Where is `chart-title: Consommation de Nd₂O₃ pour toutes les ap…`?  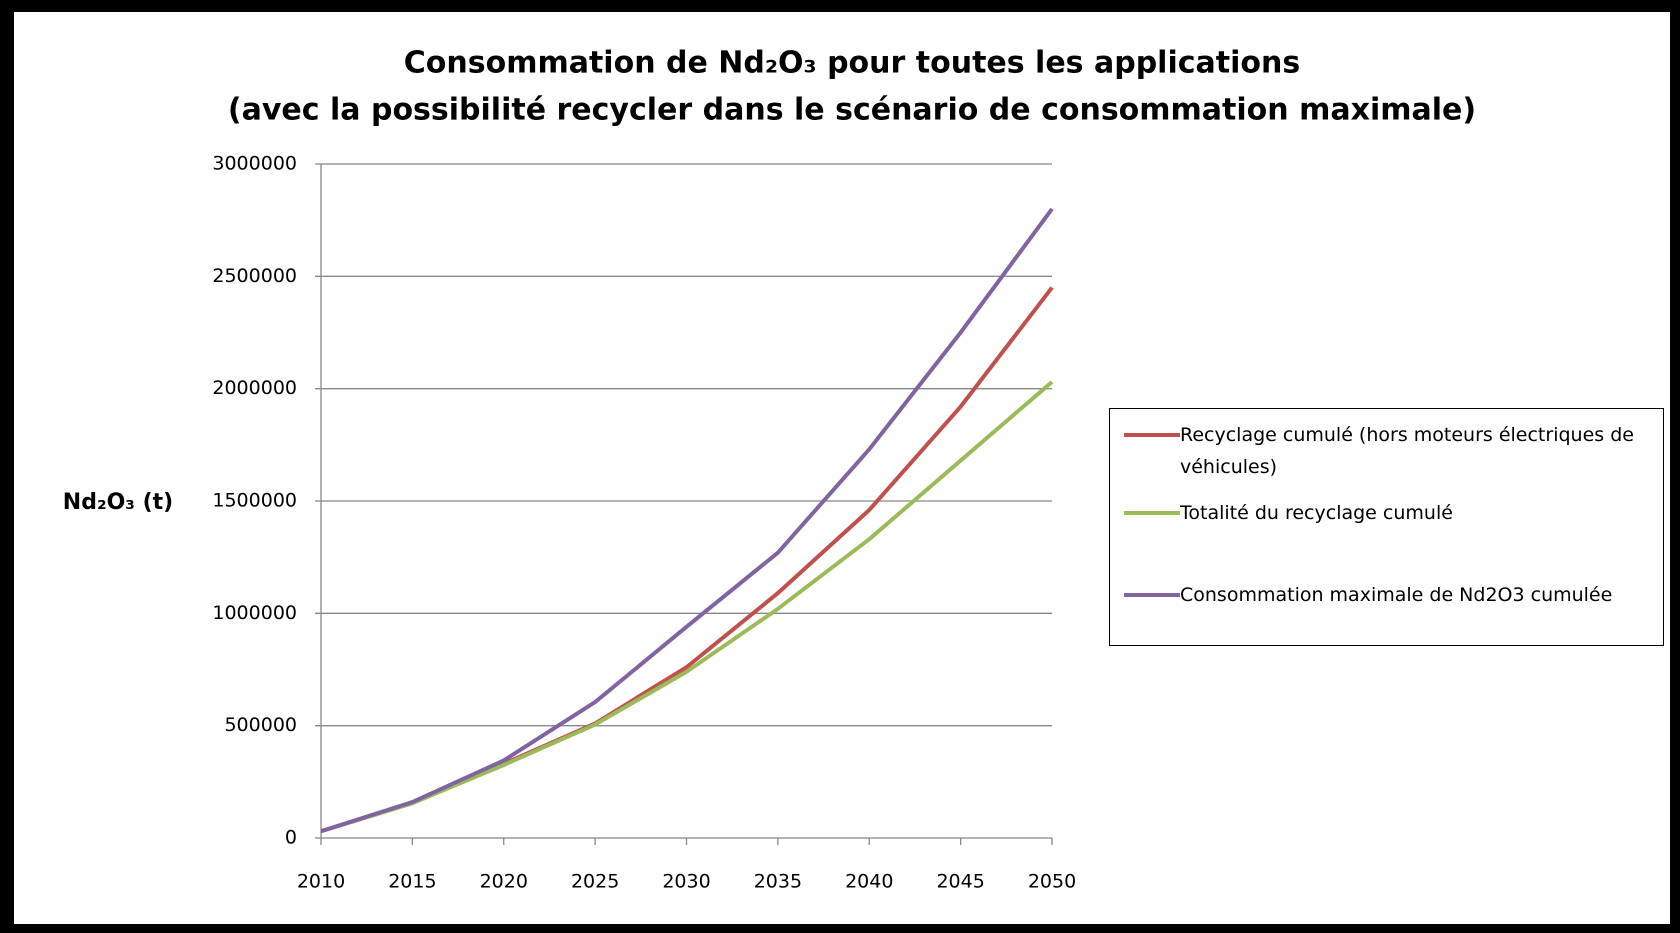 chart-title: Consommation de Nd₂O₃ pour toutes les ap… is located at coordinates (852, 63).